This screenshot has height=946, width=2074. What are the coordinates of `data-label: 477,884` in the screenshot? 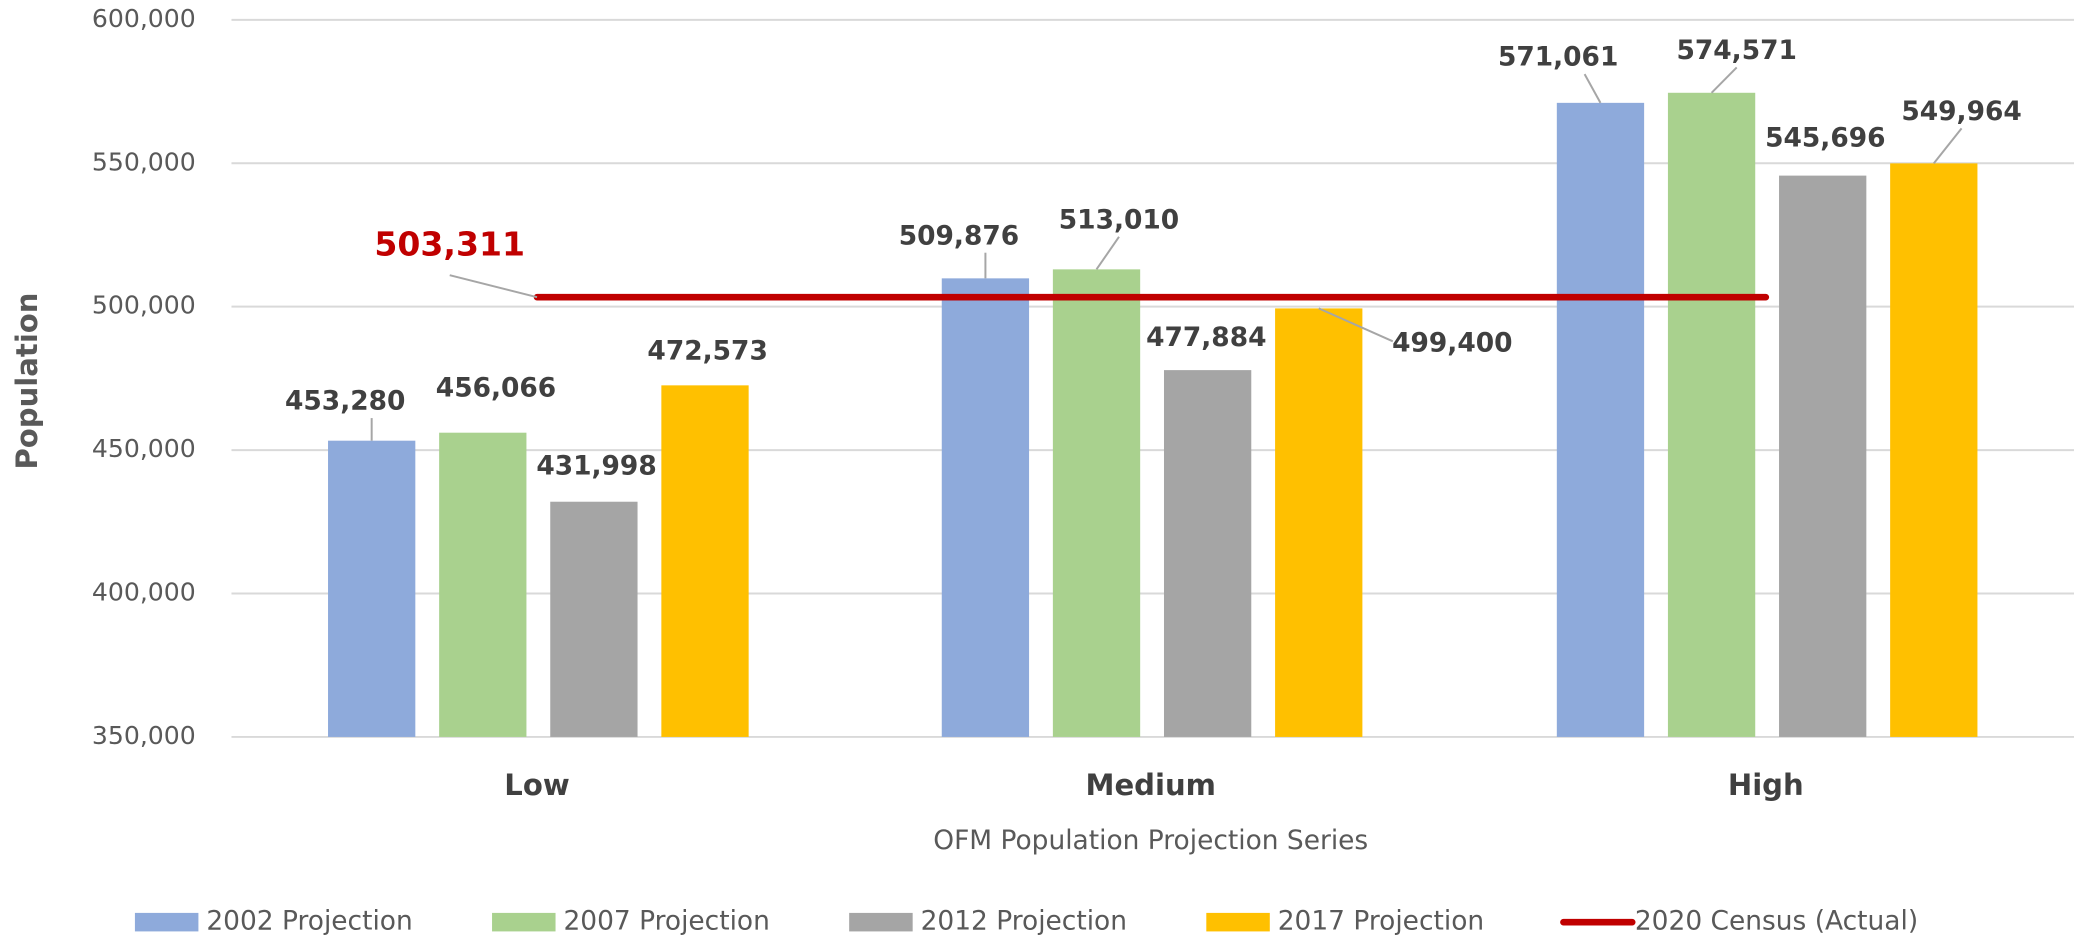 It's located at (1206, 337).